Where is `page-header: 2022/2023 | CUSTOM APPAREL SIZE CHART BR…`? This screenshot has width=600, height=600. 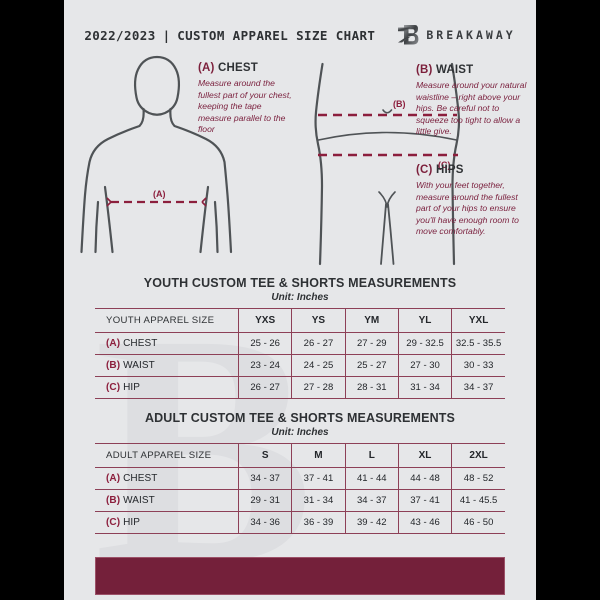 page-header: 2022/2023 | CUSTOM APPAREL SIZE CHART BR… is located at coordinates (300, 35).